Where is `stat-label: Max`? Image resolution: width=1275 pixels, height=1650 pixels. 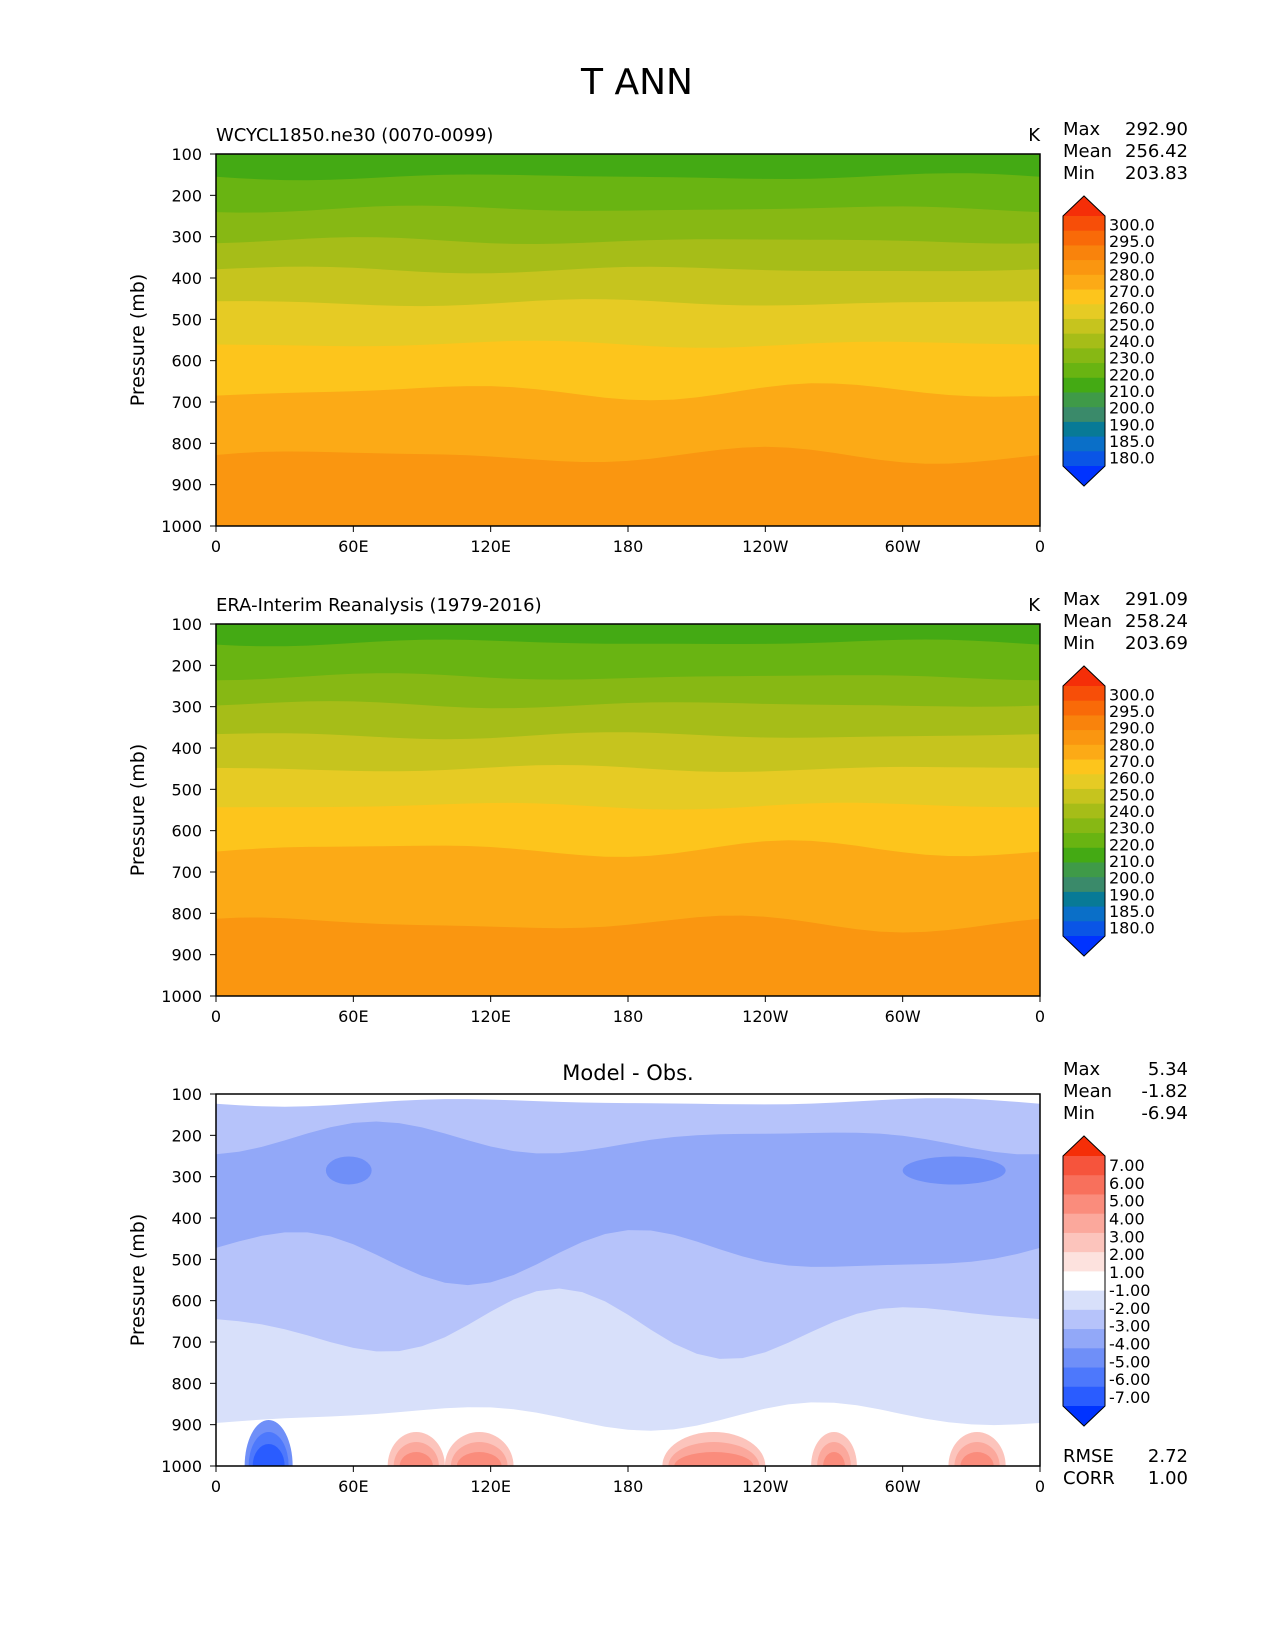
stat-label: Max is located at coordinates (1082, 129).